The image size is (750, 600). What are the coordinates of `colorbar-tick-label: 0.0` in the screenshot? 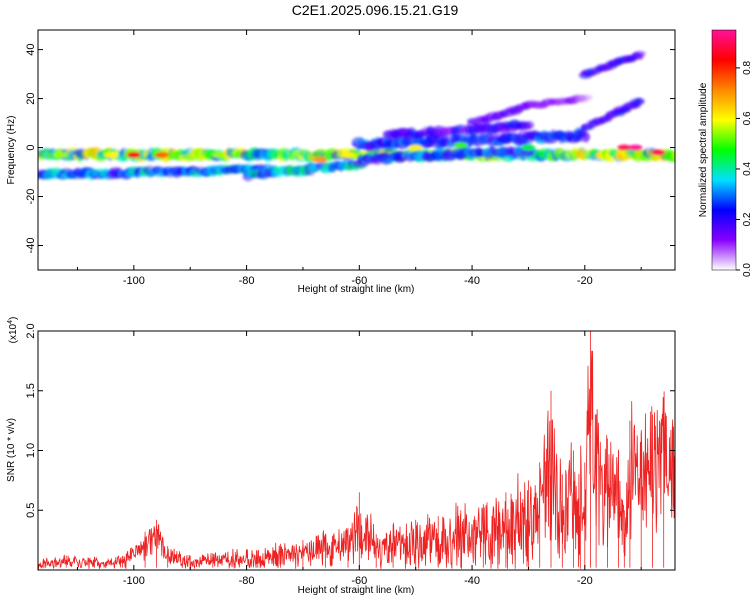 It's located at (746, 270).